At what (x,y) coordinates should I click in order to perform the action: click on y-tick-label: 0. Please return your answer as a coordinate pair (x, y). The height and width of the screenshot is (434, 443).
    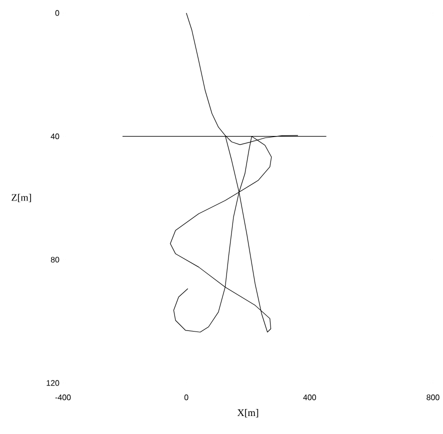
    Looking at the image, I should click on (57, 13).